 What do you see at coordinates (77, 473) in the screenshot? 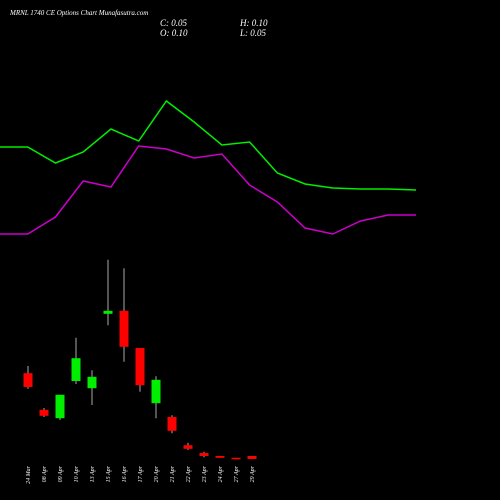
I see `x-tick-label: 10 Apr` at bounding box center [77, 473].